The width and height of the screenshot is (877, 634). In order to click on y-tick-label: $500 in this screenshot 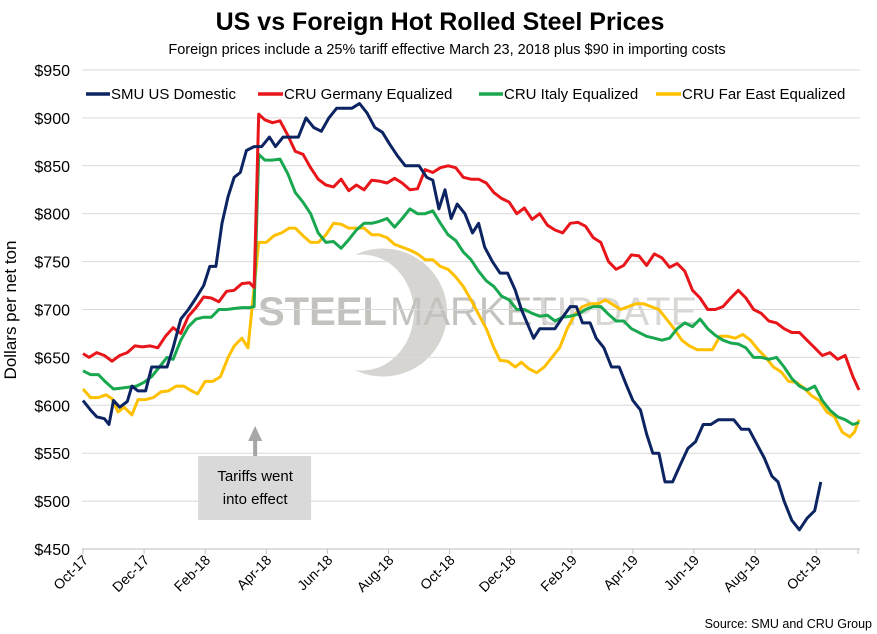, I will do `click(52, 502)`.